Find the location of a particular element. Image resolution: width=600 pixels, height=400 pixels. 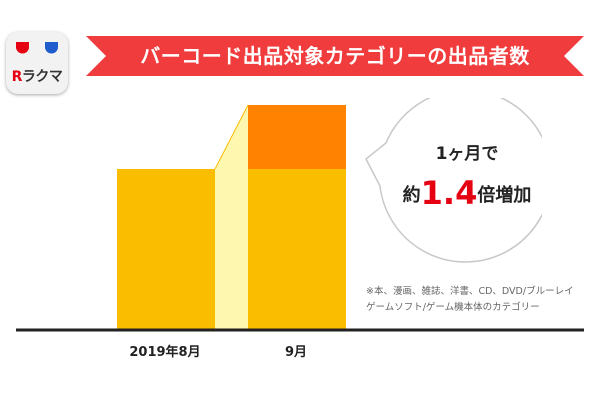

badge-blue-shape is located at coordinates (51, 48).